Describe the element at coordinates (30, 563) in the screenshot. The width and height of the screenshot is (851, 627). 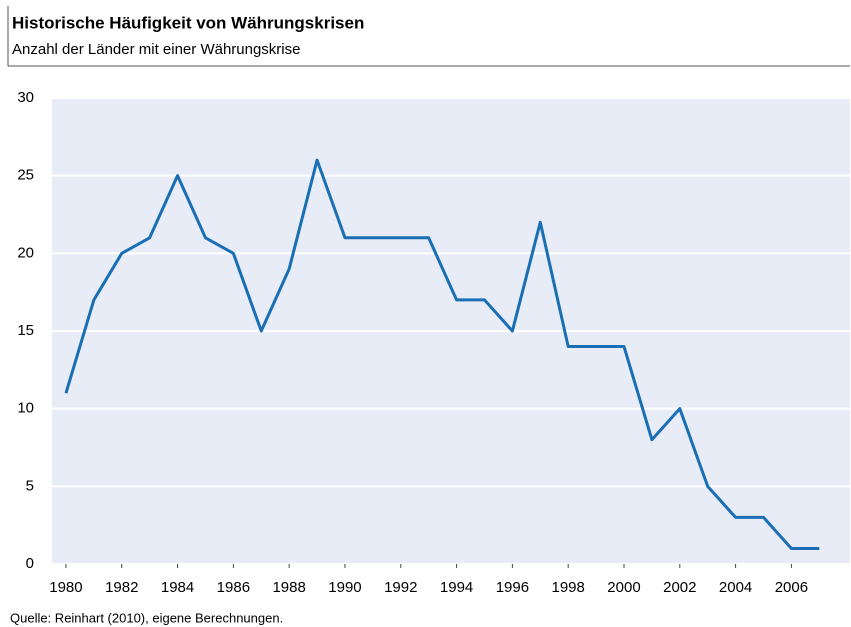
I see `y-tick-label: 0` at that location.